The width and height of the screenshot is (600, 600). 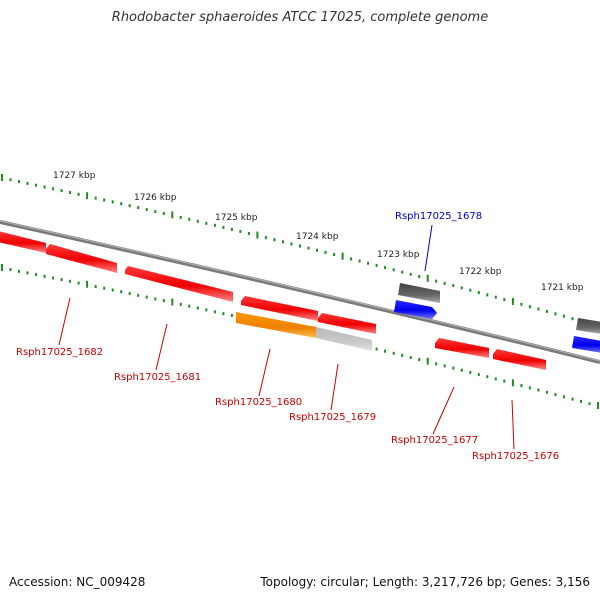 What do you see at coordinates (179, 284) in the screenshot?
I see `gene-rsph17025-1681b` at bounding box center [179, 284].